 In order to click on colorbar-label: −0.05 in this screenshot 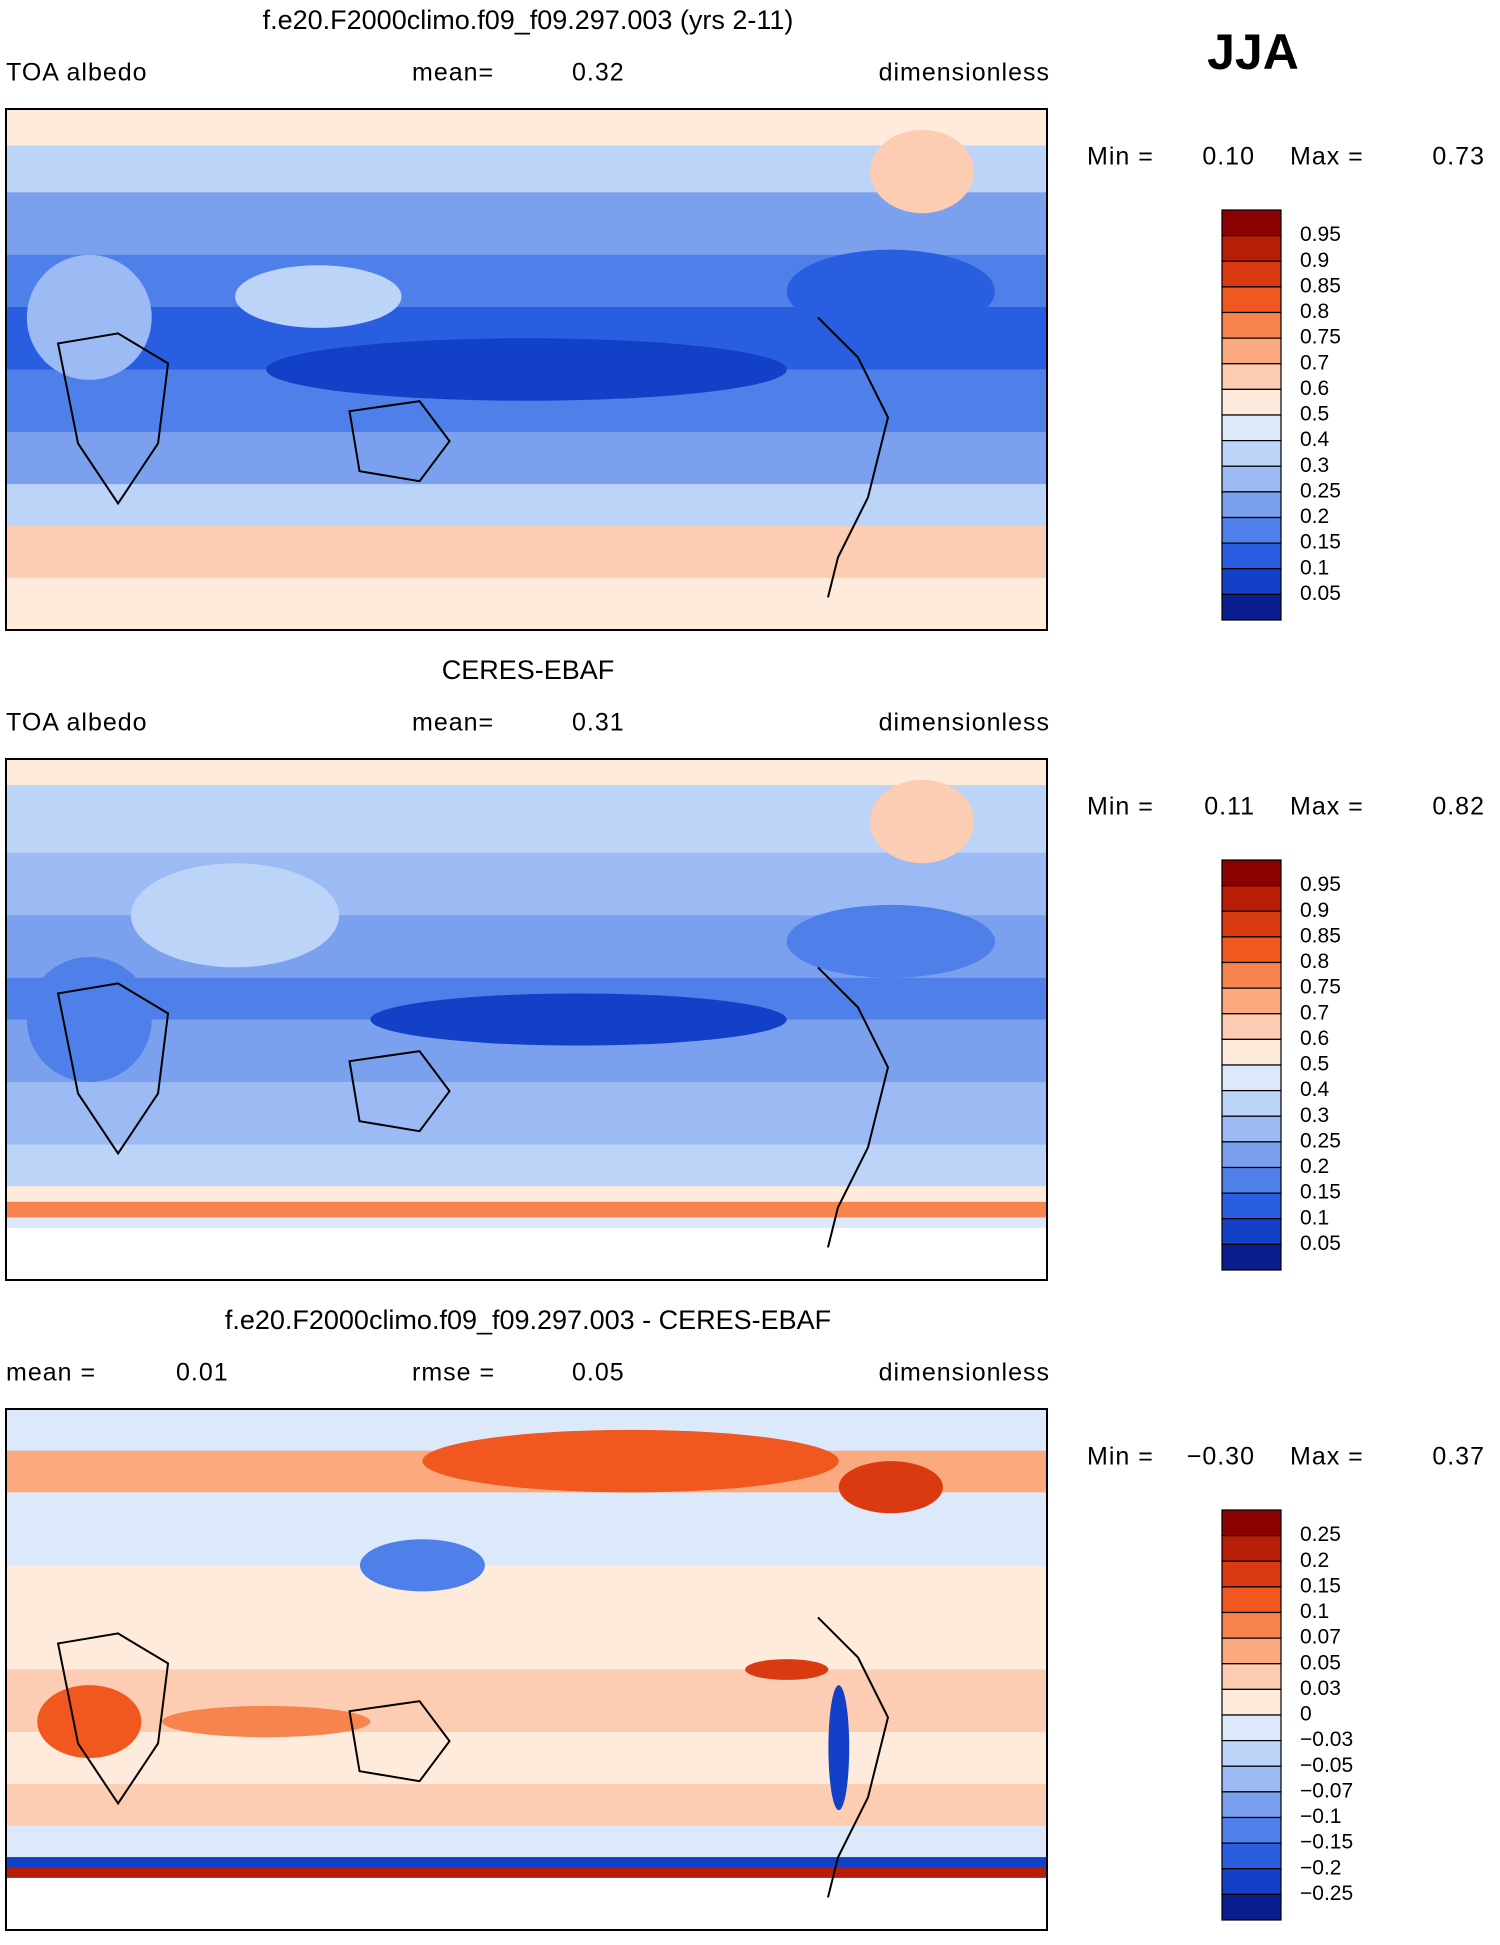, I will do `click(1326, 1765)`.